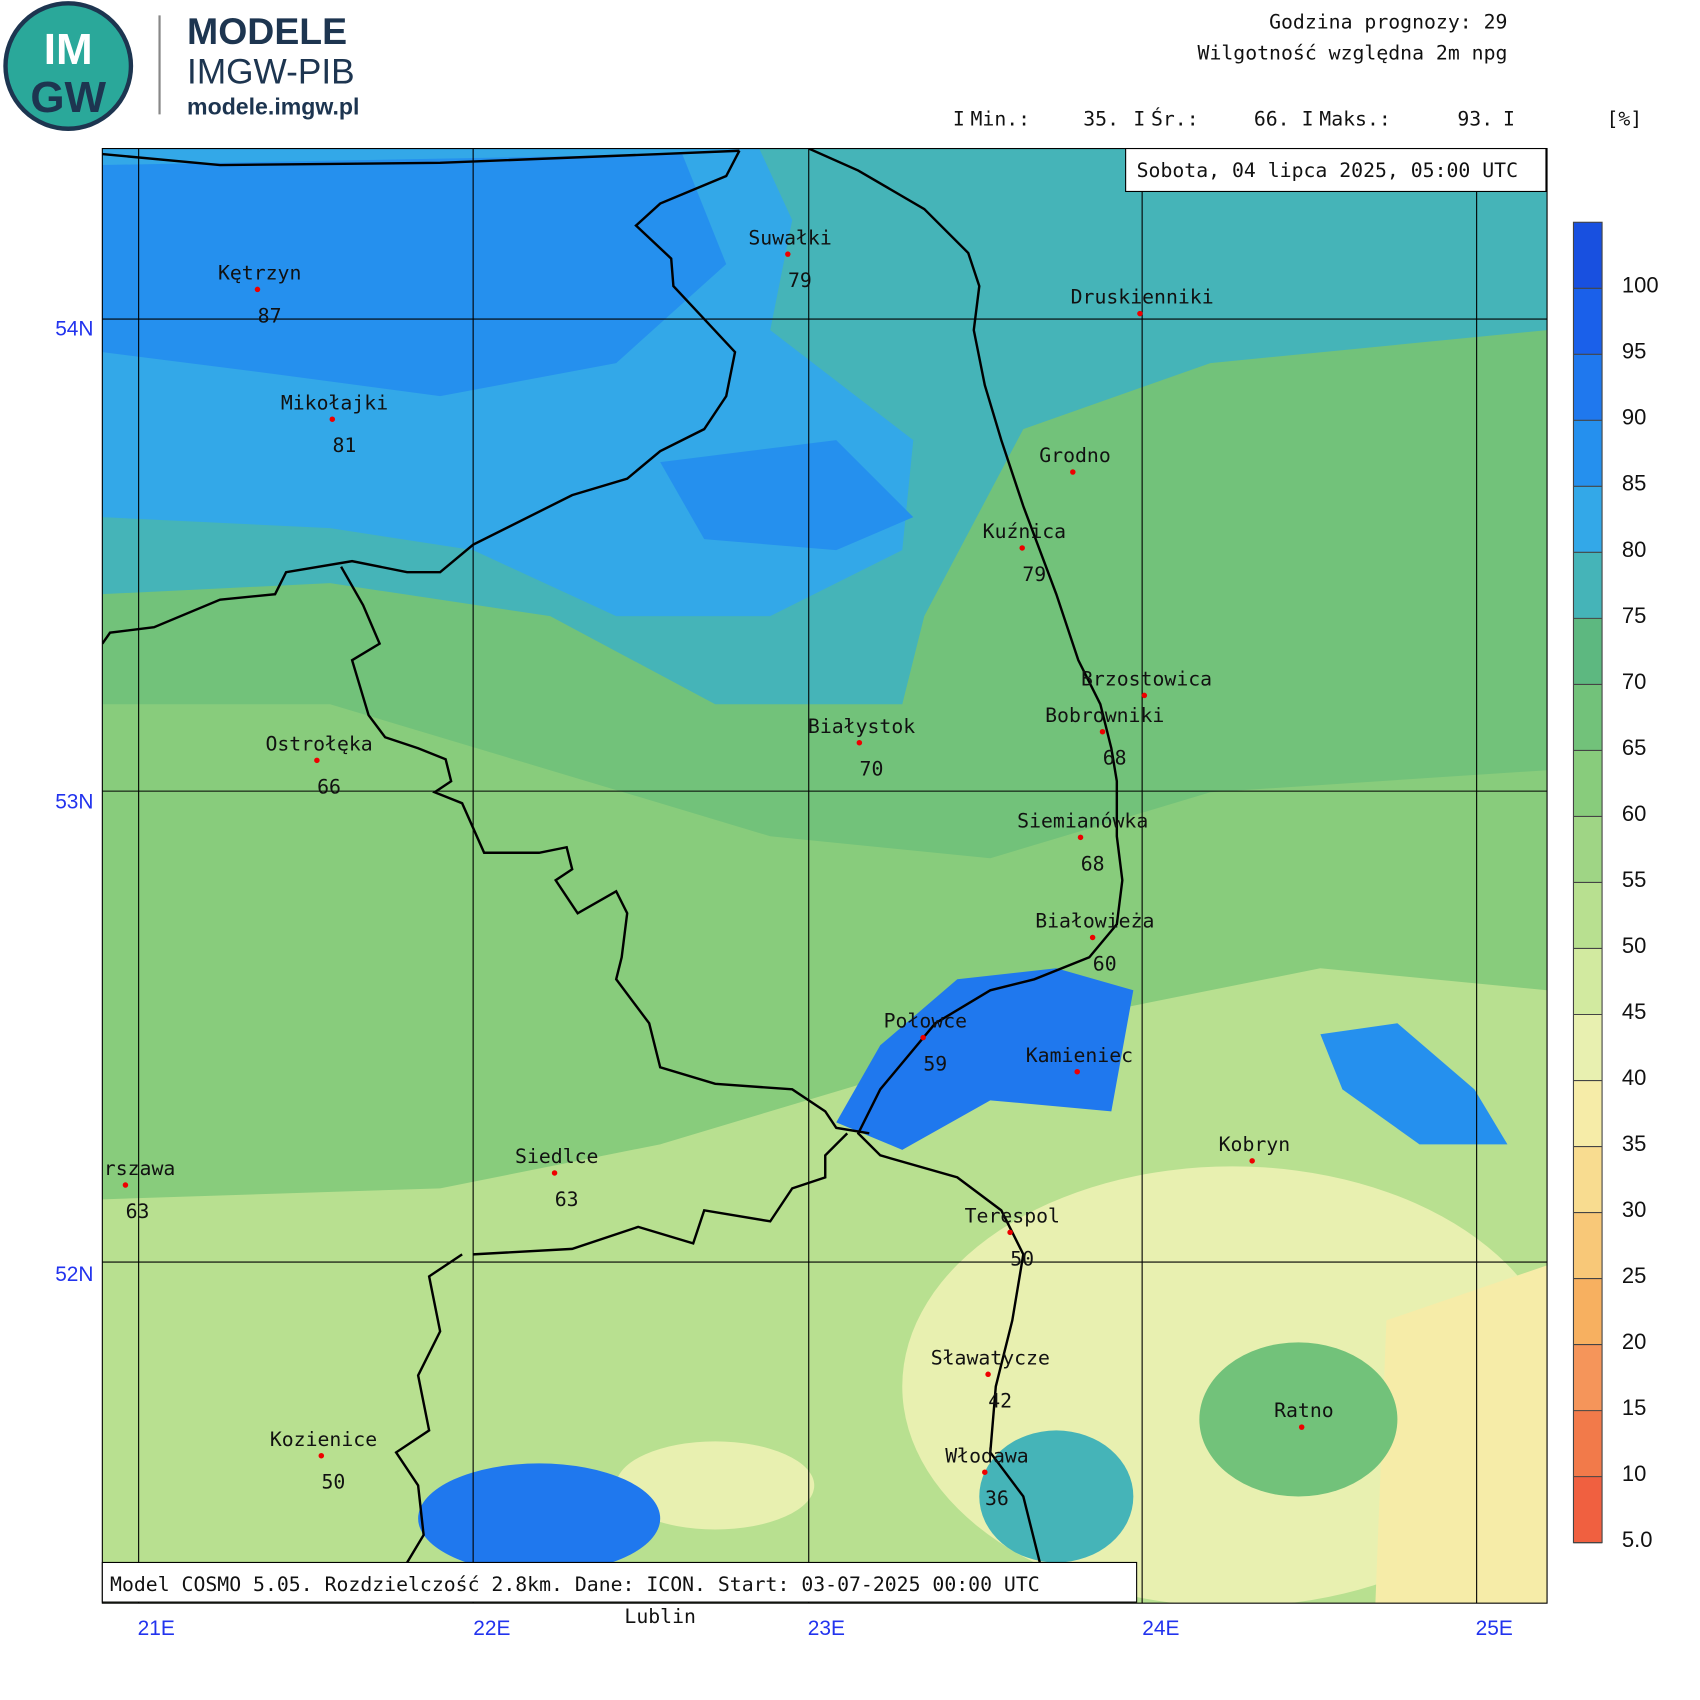 This screenshot has width=1700, height=1700. Describe the element at coordinates (1104, 715) in the screenshot. I see `city-name: Bobrowniki` at that location.